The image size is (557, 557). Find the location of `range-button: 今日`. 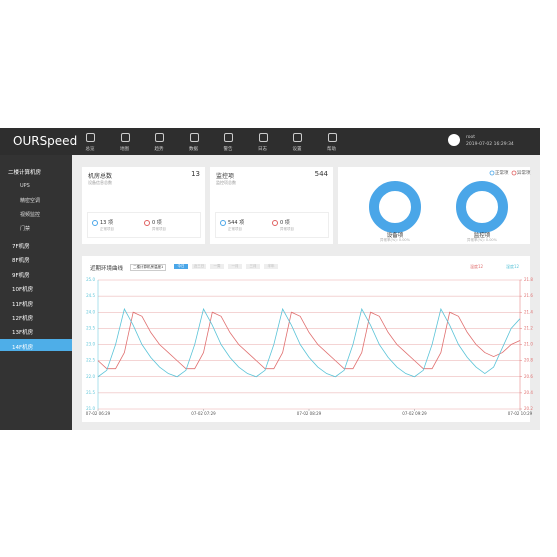

range-button: 今日 is located at coordinates (181, 266).